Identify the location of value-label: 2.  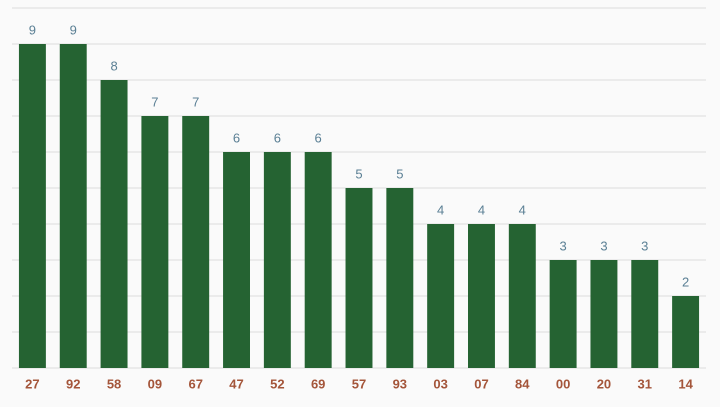
(685, 281).